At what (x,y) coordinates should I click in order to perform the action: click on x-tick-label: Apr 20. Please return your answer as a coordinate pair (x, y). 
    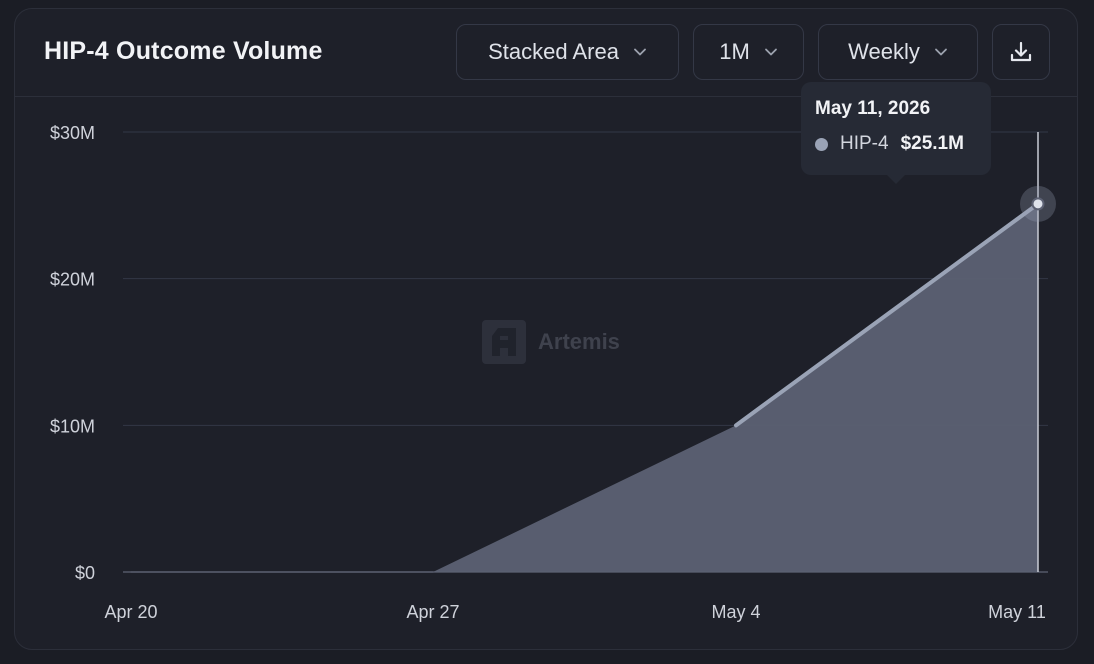
    Looking at the image, I should click on (130, 612).